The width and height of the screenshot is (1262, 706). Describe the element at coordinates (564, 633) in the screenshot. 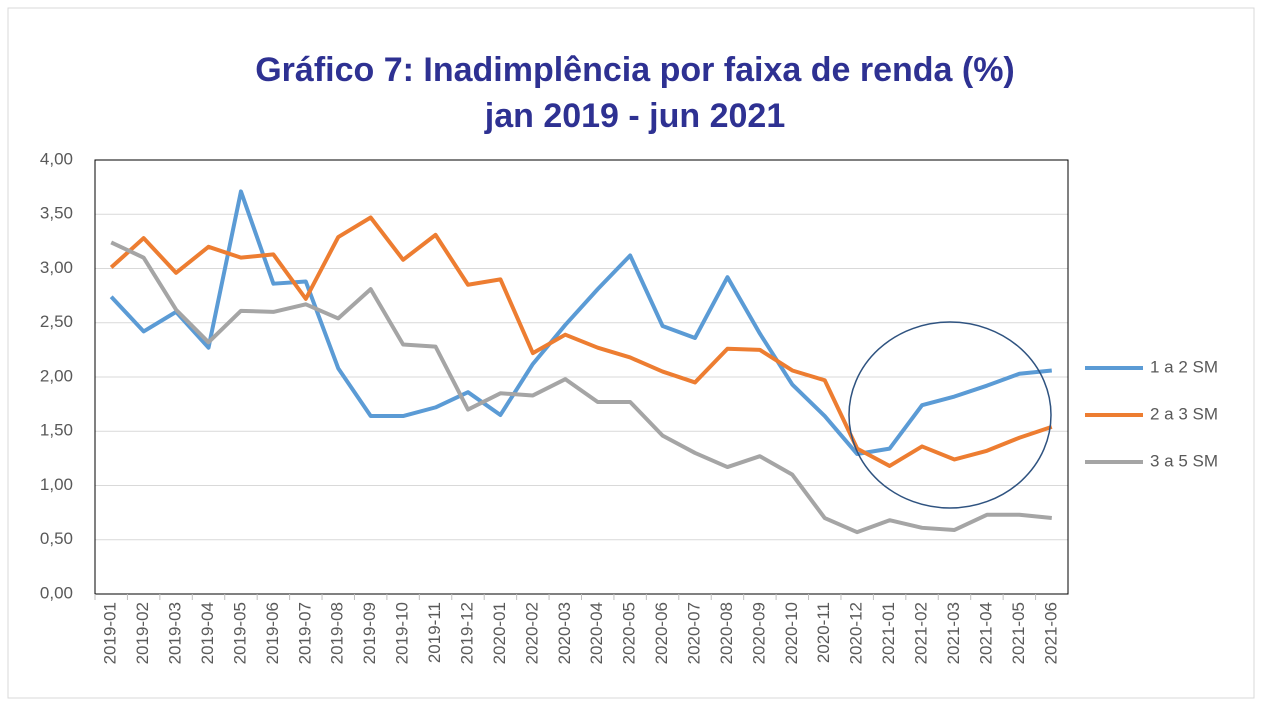

I see `x-tick-label: 2020-03` at that location.